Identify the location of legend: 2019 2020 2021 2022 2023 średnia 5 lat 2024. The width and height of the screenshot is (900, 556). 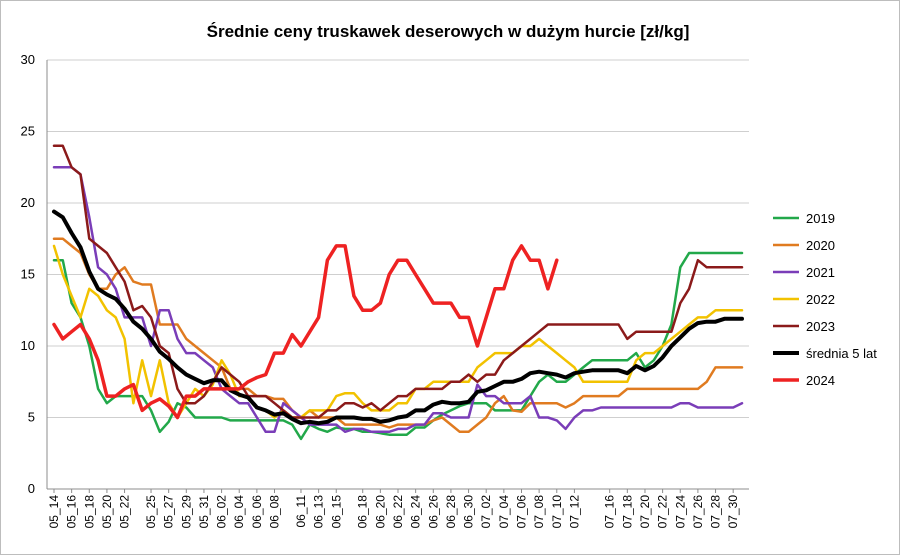
(825, 299).